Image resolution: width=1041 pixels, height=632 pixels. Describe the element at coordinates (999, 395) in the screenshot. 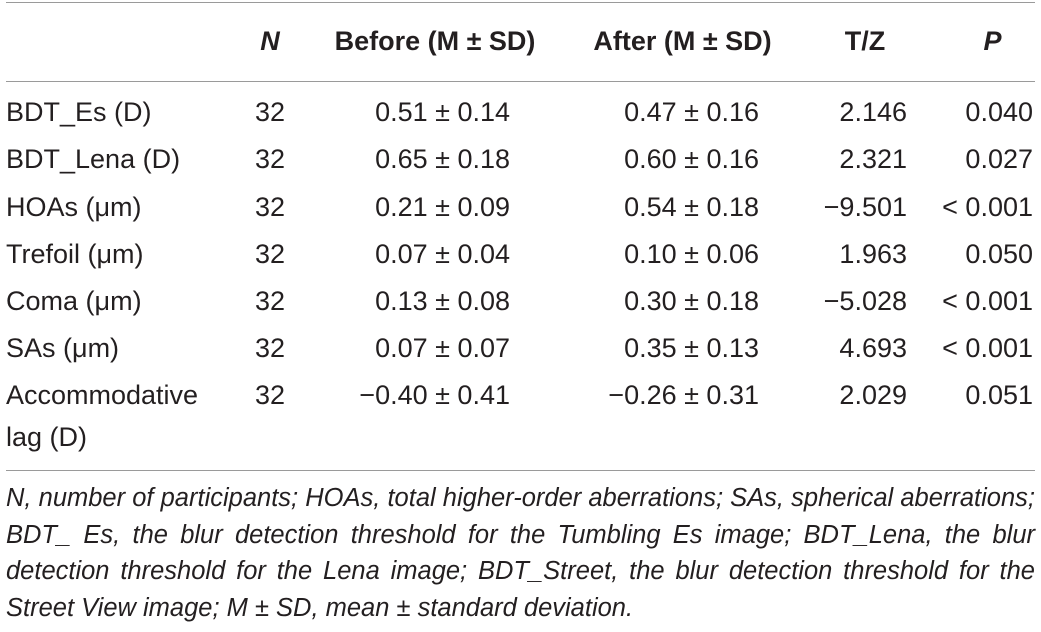

I see `cell-p: 0.051` at that location.